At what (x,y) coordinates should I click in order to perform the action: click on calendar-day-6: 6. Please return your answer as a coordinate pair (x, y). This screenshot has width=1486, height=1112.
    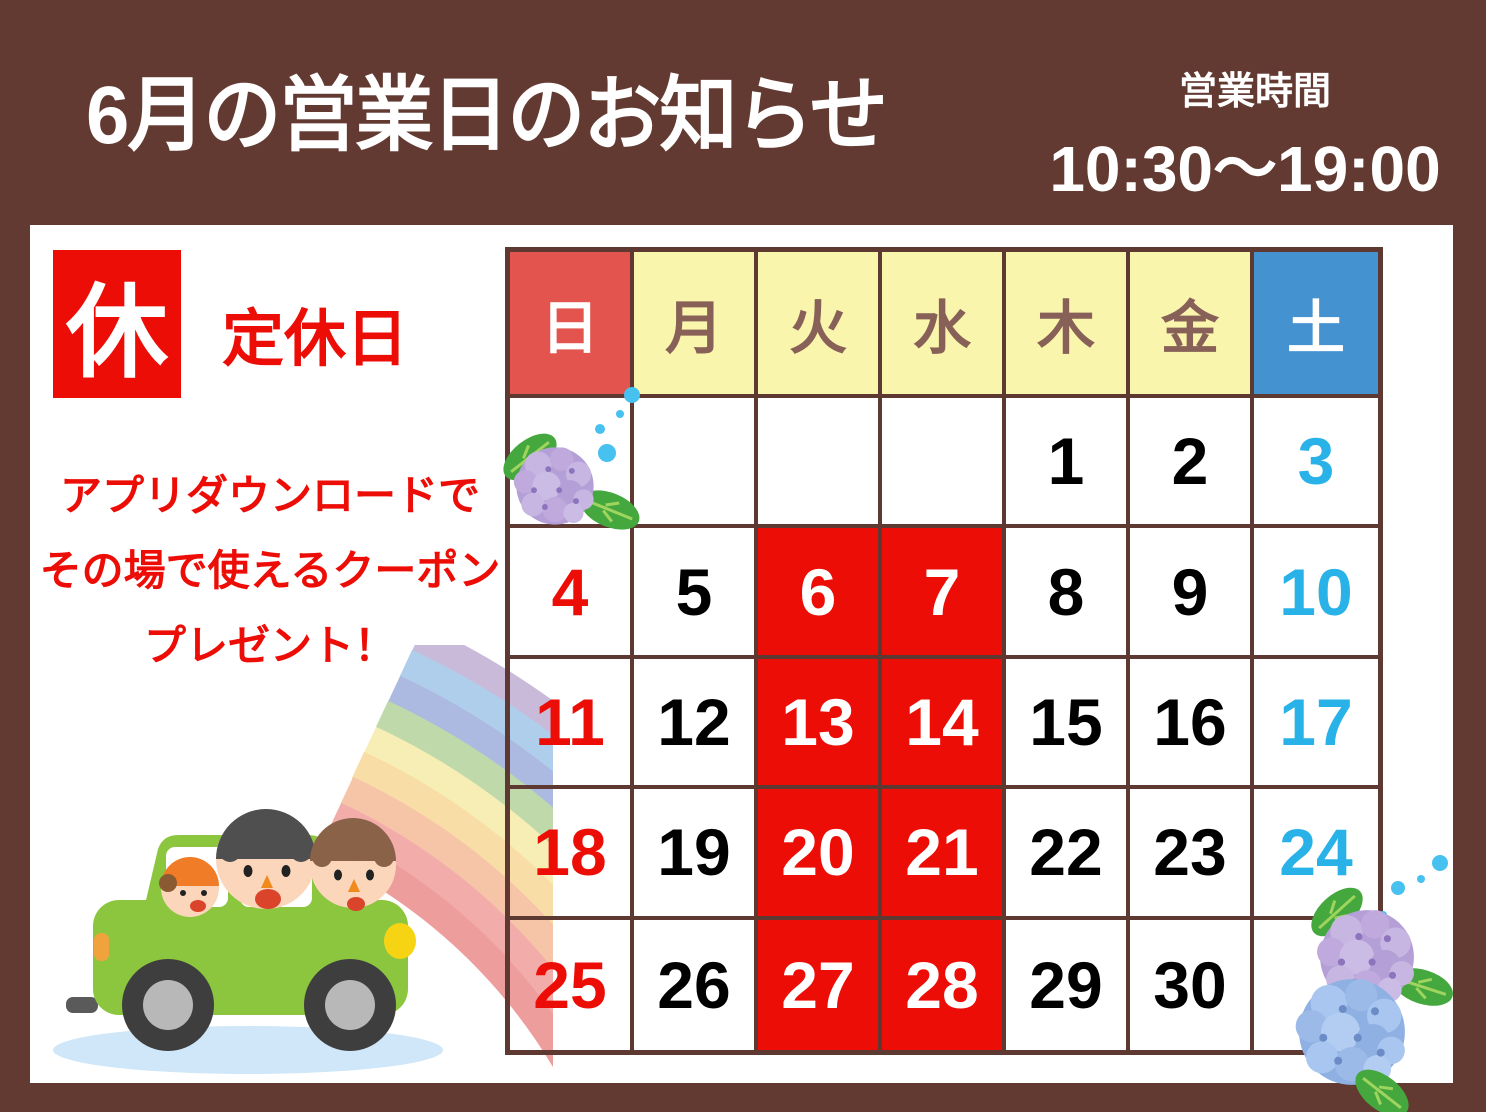
    Looking at the image, I should click on (820, 593).